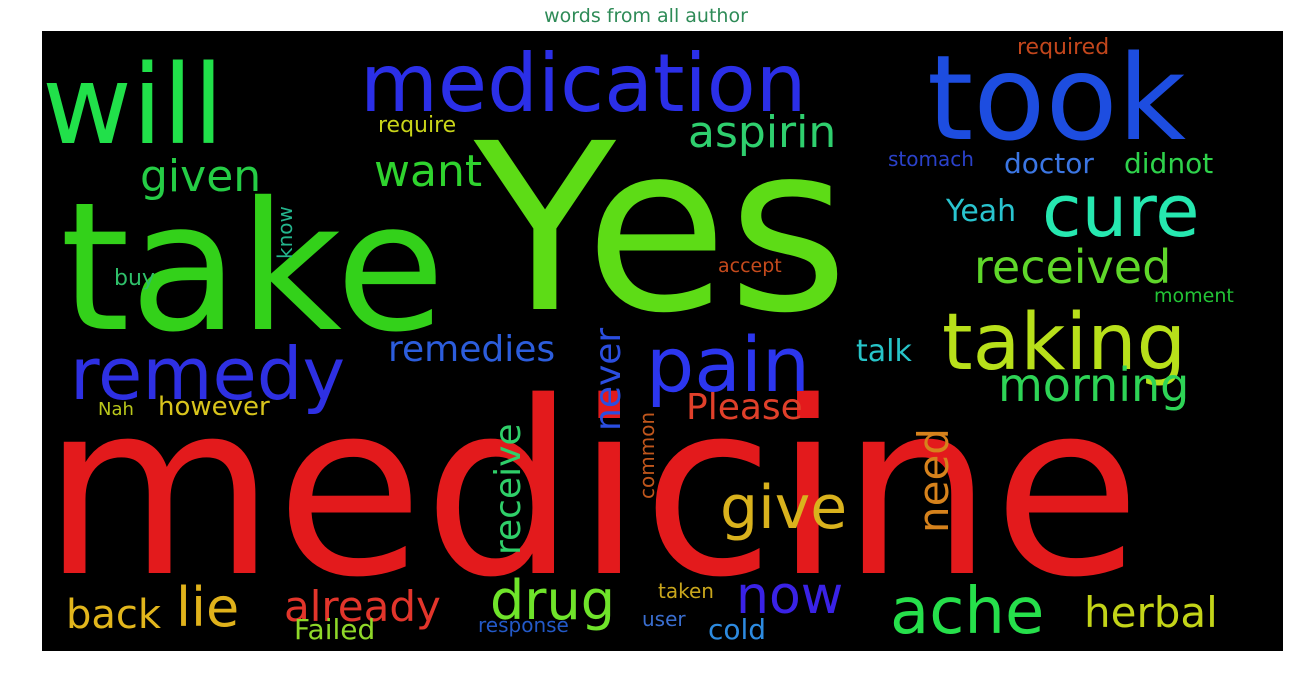 Image resolution: width=1292 pixels, height=681 pixels. Describe the element at coordinates (750, 266) in the screenshot. I see `word-accept: accept` at that location.